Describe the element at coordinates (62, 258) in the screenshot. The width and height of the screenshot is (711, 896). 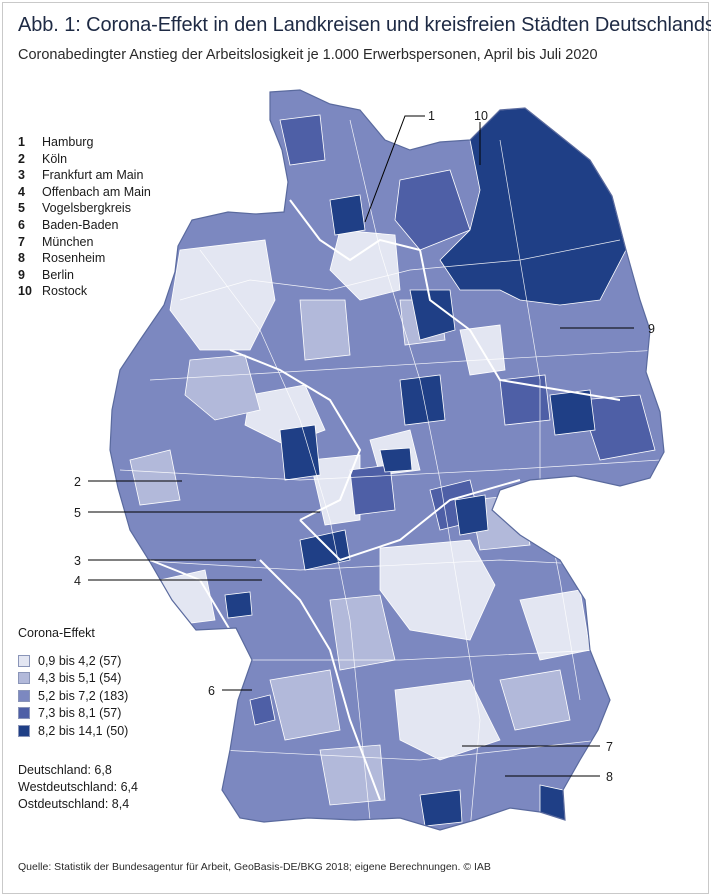
I see `city-key-item: 8 Rosenheim` at that location.